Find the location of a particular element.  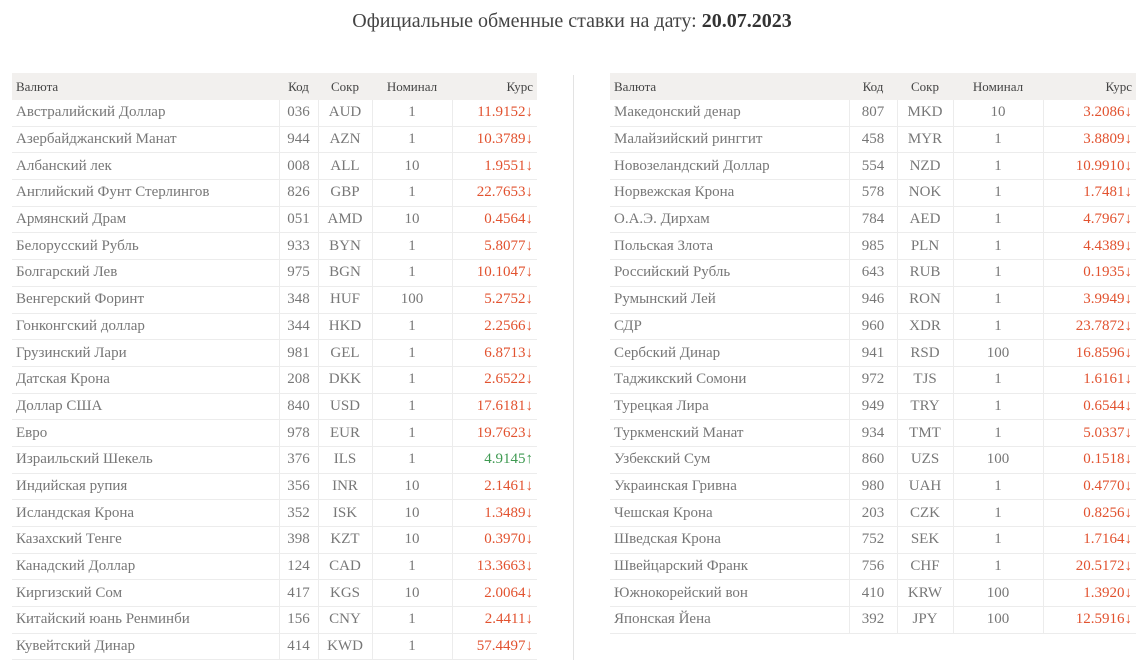

currency-name: Датская Крона is located at coordinates (145, 380).